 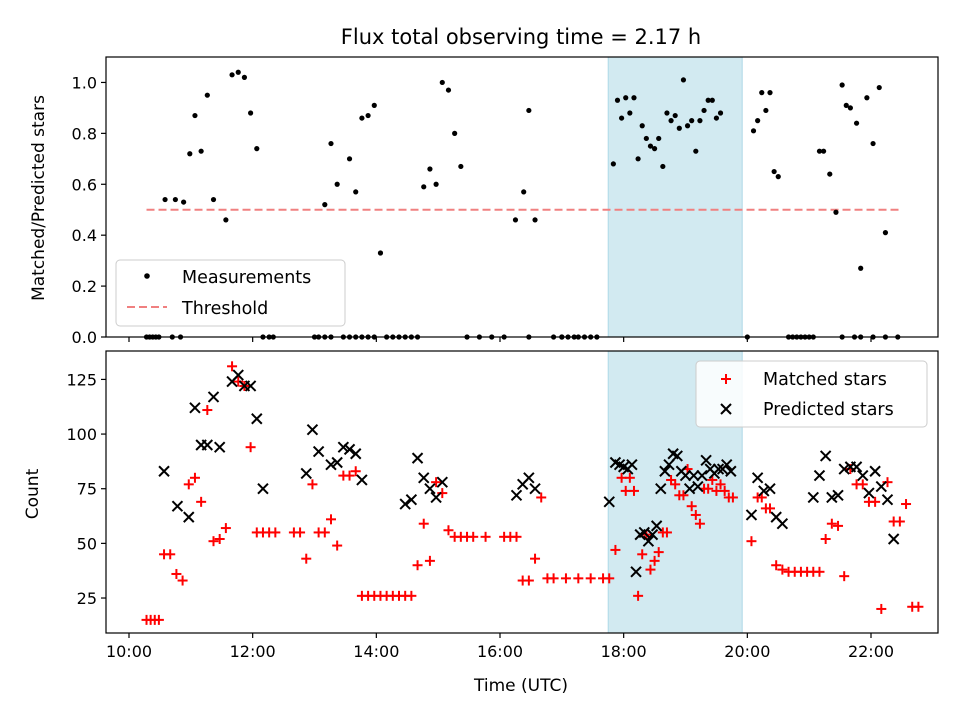 What do you see at coordinates (84, 184) in the screenshot?
I see `top-y-tick-label: 0.6` at bounding box center [84, 184].